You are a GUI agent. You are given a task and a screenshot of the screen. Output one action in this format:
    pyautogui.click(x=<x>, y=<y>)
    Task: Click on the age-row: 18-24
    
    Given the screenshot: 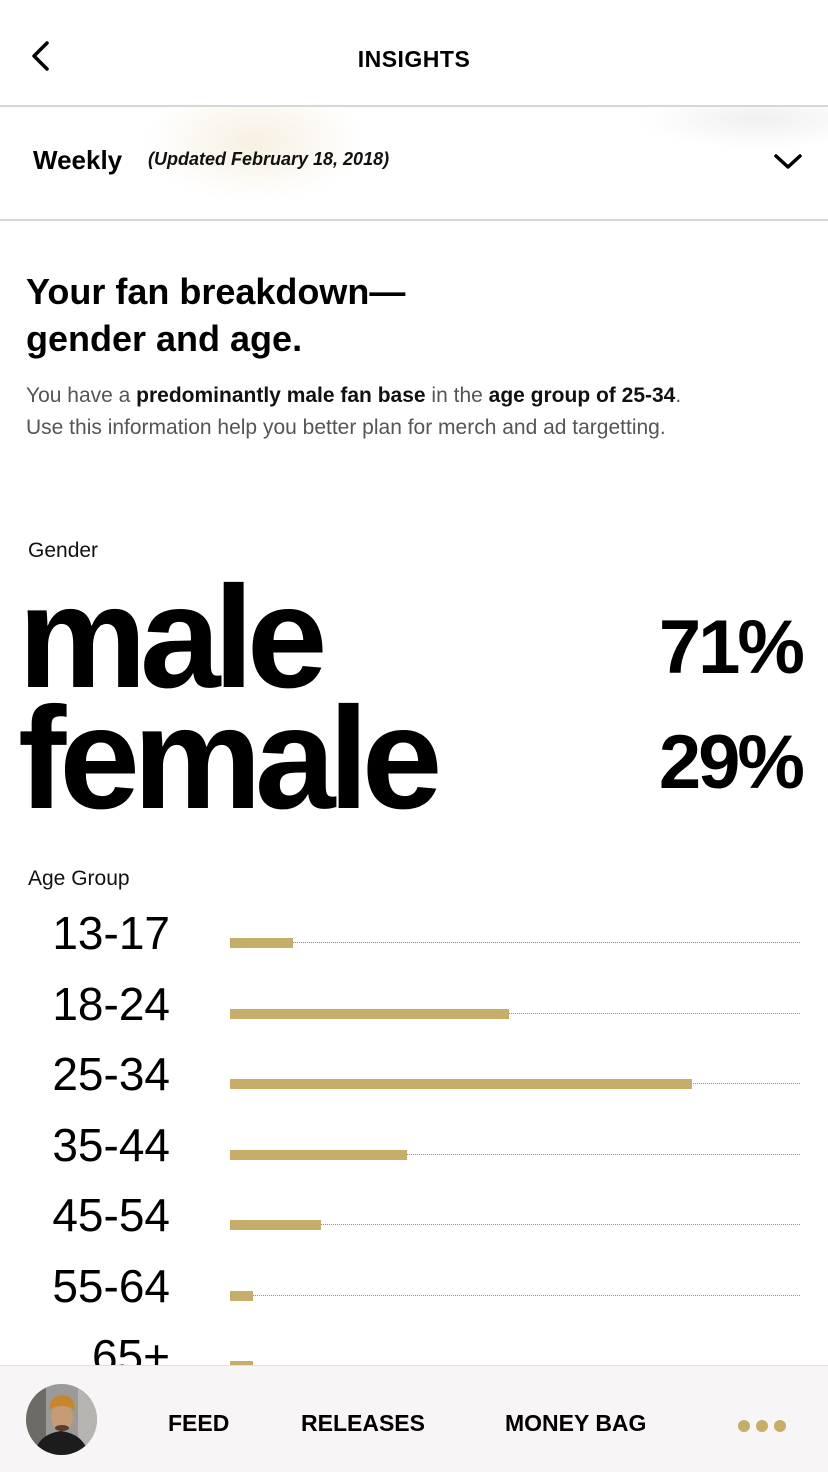 What is the action you would take?
    pyautogui.click(x=414, y=1006)
    